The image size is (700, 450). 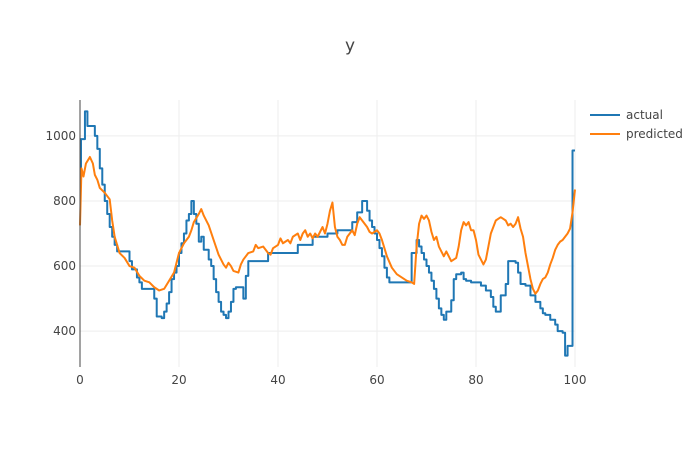 I want to click on x-tick-label: 60, so click(x=376, y=380).